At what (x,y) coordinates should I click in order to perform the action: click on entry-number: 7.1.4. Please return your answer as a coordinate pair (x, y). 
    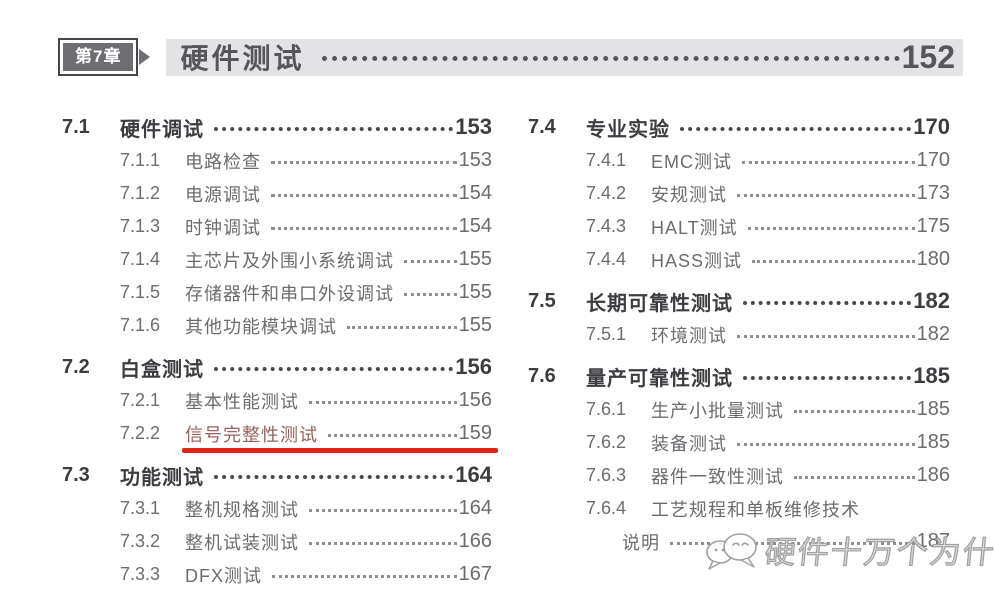
    Looking at the image, I should click on (140, 259).